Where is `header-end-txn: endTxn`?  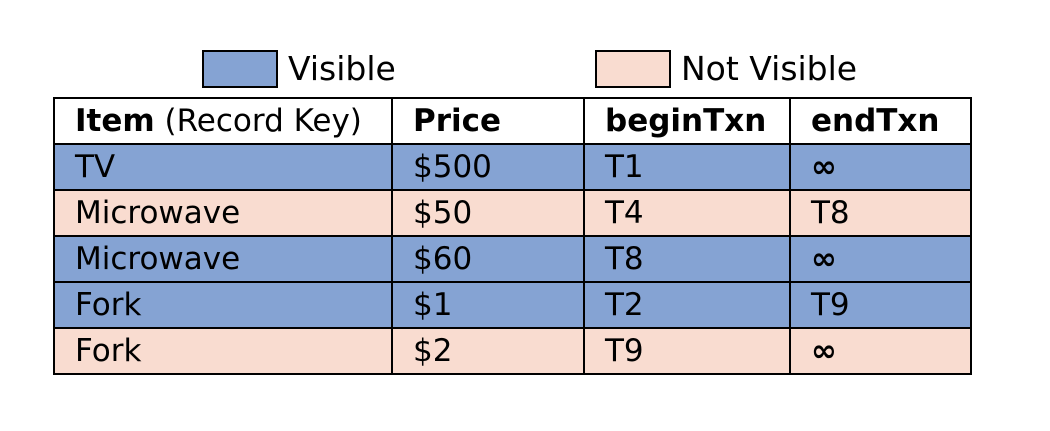 header-end-txn: endTxn is located at coordinates (880, 121).